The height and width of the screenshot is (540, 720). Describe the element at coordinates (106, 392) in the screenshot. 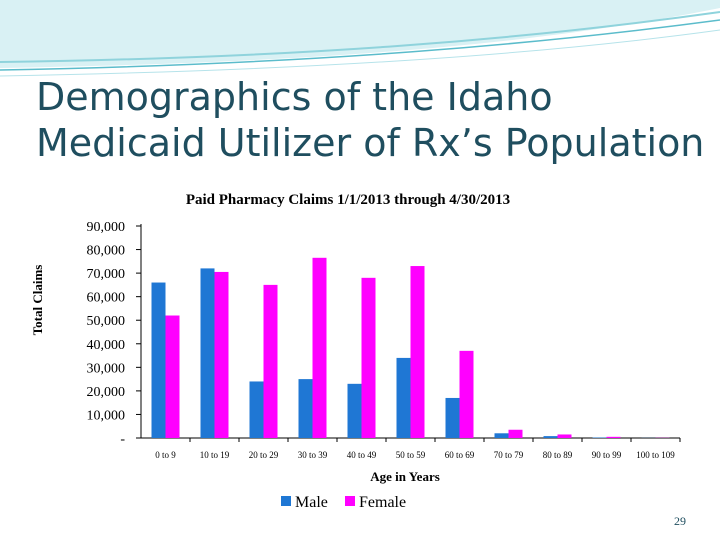

I see `y-tick-label: 20,000` at that location.